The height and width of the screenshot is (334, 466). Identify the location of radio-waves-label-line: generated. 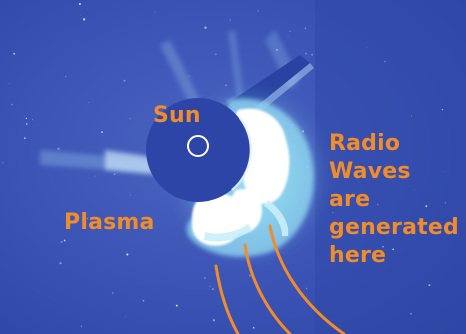
(394, 227).